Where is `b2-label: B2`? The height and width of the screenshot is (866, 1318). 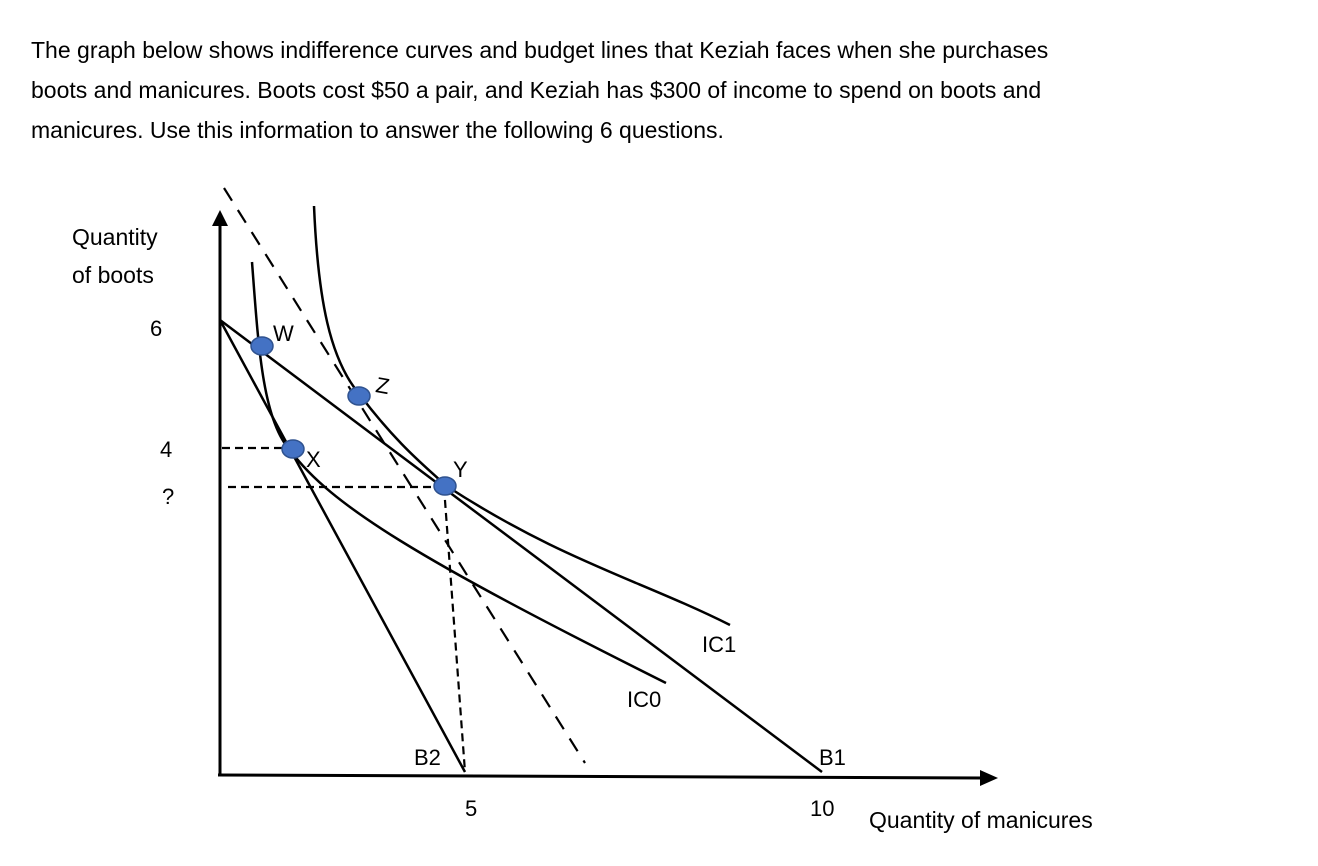
b2-label: B2 is located at coordinates (427, 757).